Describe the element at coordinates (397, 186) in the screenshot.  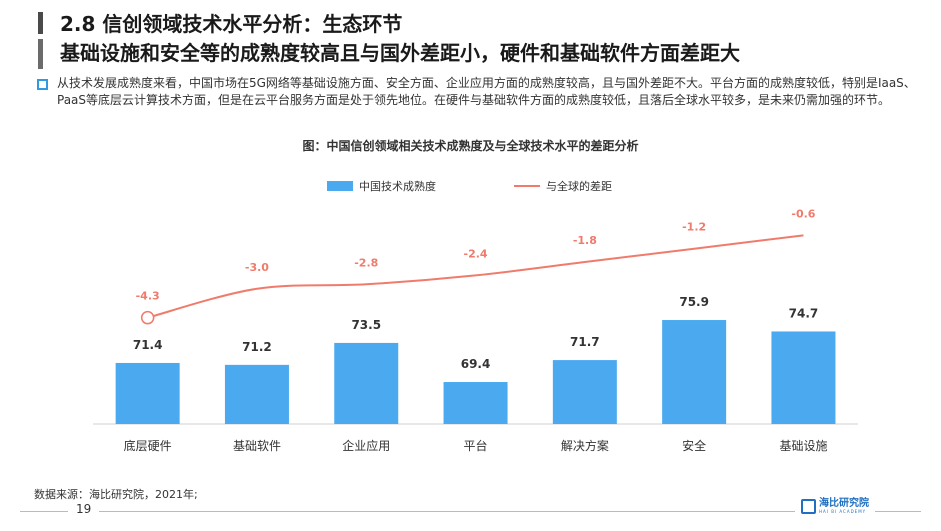
I see `legend-bar-label: 中国技术成熟度` at that location.